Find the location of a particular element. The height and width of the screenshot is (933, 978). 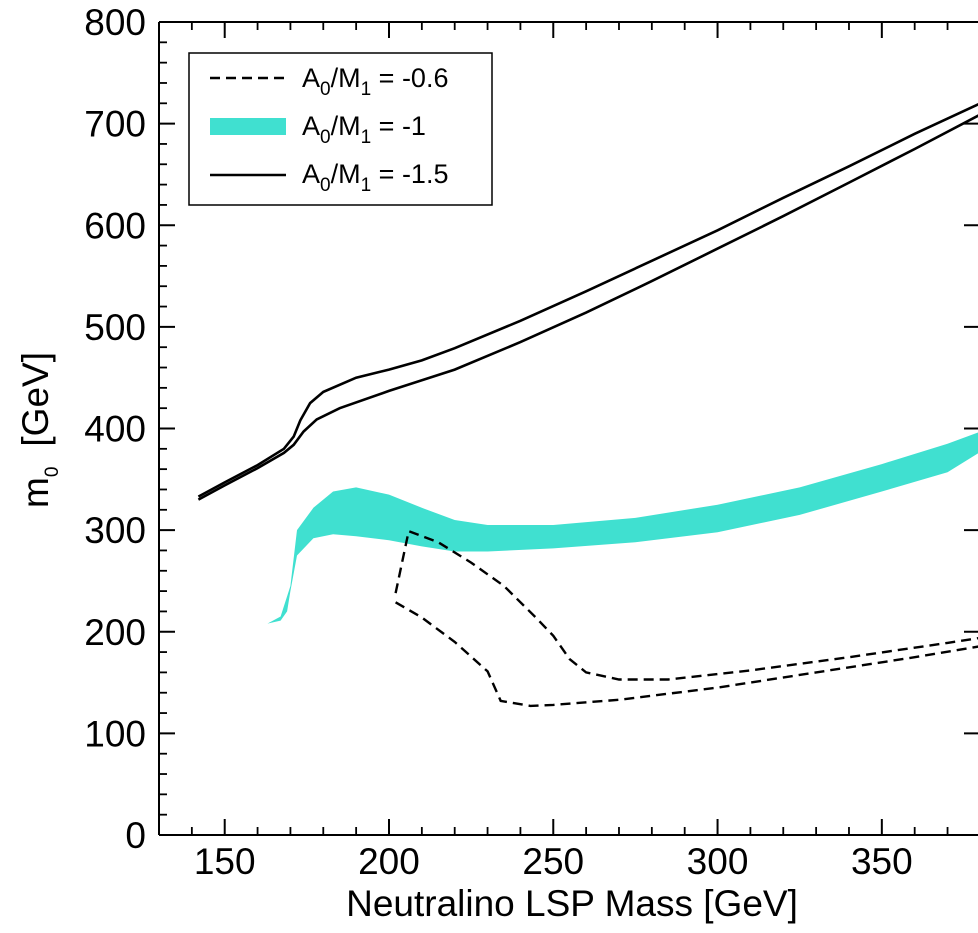

x-tick-label: 150 is located at coordinates (225, 861).